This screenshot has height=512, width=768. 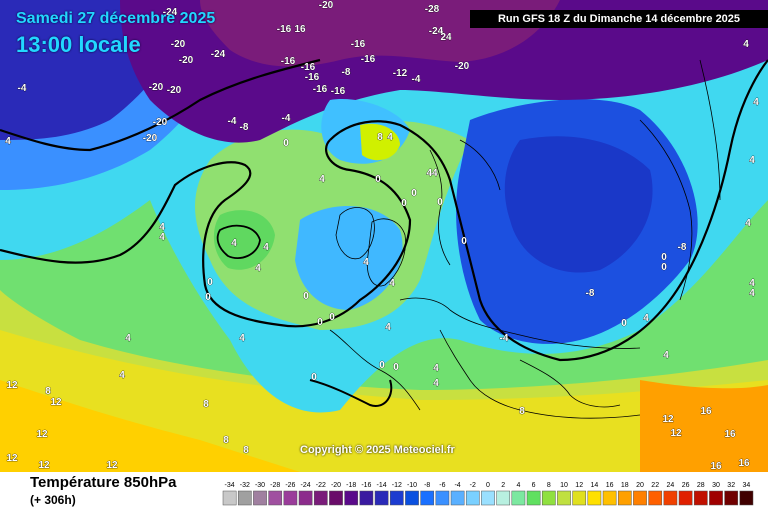 I want to click on scale-tick-label: -18, so click(x=351, y=485).